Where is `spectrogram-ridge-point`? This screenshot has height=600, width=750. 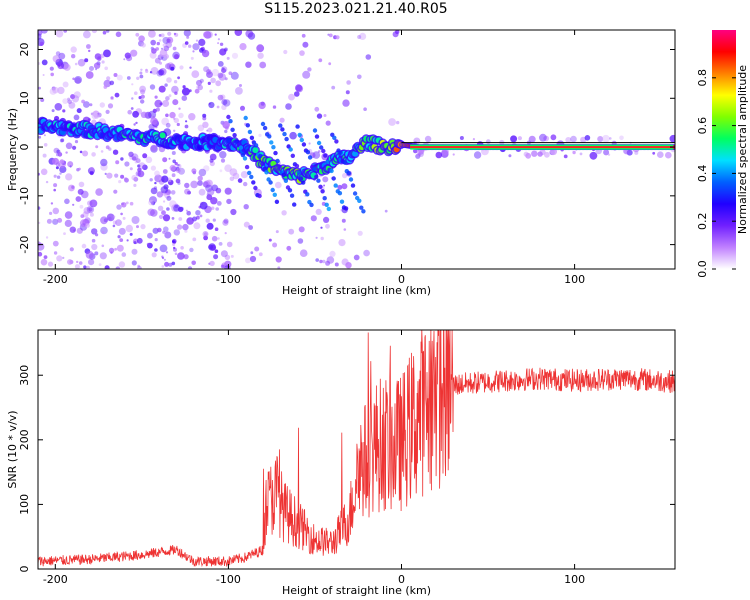 spectrogram-ridge-point is located at coordinates (355, 153).